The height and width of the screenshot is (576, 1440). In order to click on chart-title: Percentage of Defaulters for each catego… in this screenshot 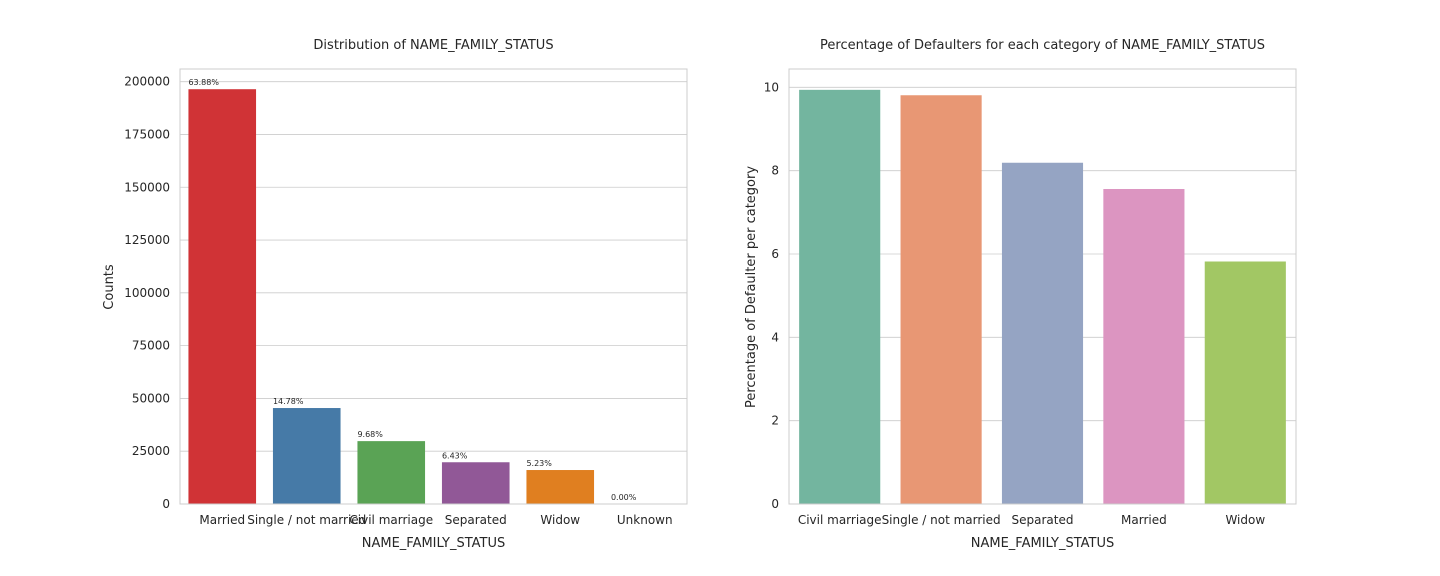, I will do `click(1042, 45)`.